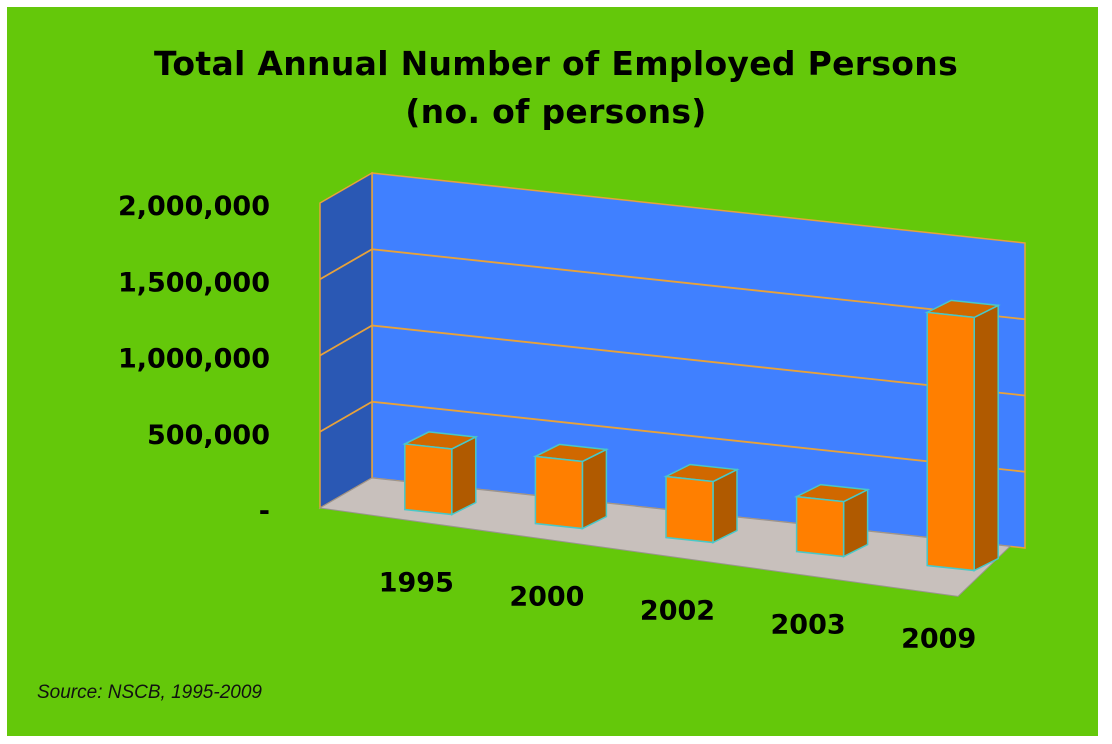 Image resolution: width=1112 pixels, height=744 pixels. Describe the element at coordinates (416, 583) in the screenshot. I see `x-tick-label: 1995` at that location.